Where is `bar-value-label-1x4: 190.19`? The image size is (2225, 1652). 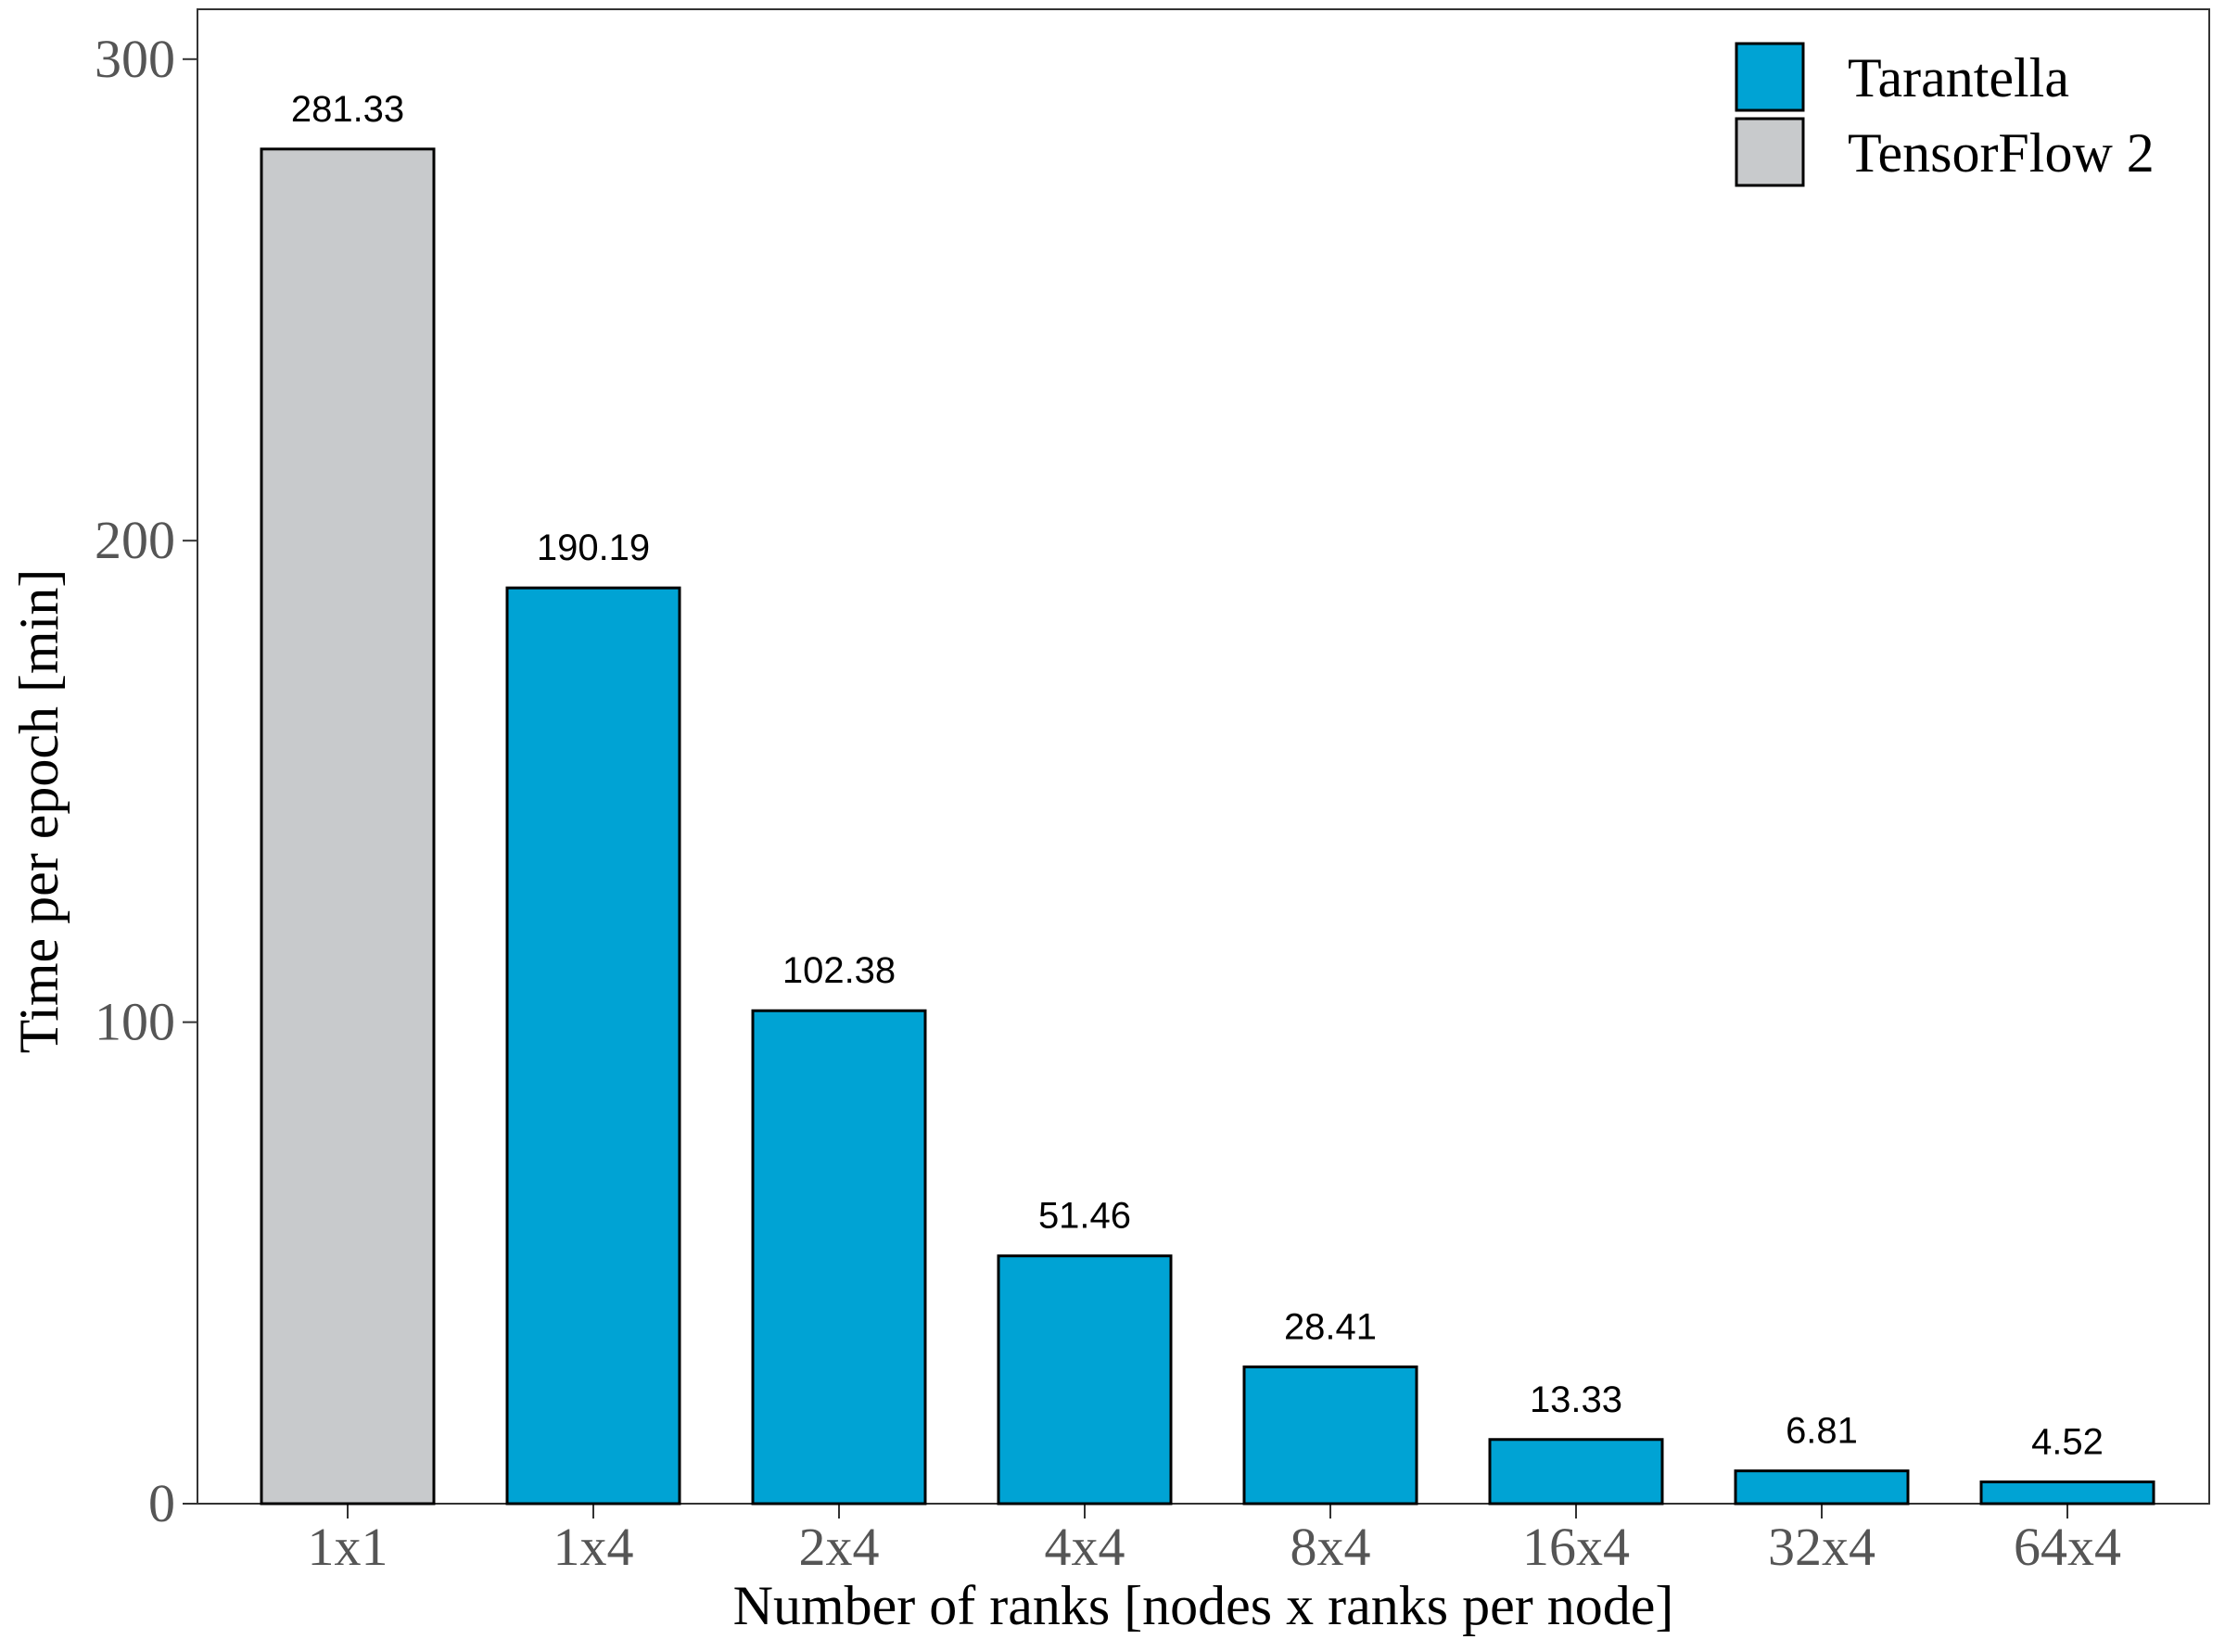 bar-value-label-1x4: 190.19 is located at coordinates (593, 547).